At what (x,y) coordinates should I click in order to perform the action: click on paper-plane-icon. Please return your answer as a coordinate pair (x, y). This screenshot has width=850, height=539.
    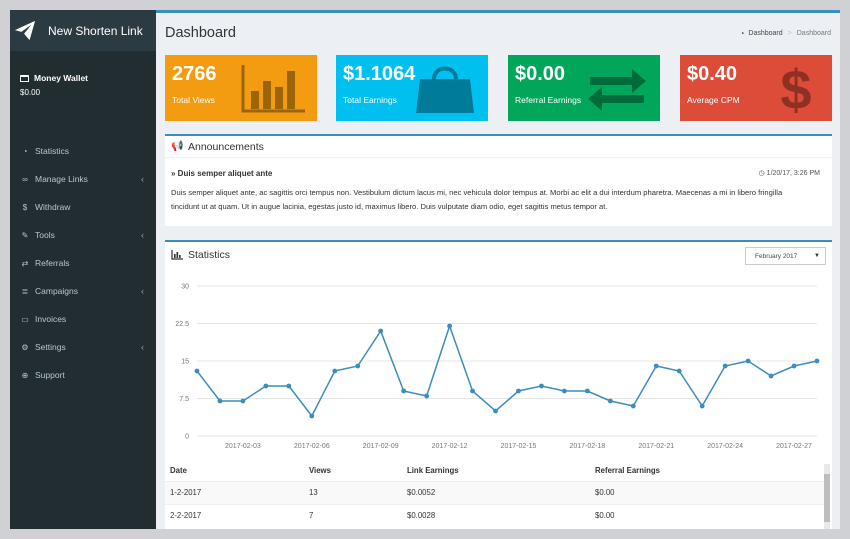
    Looking at the image, I should click on (25, 30).